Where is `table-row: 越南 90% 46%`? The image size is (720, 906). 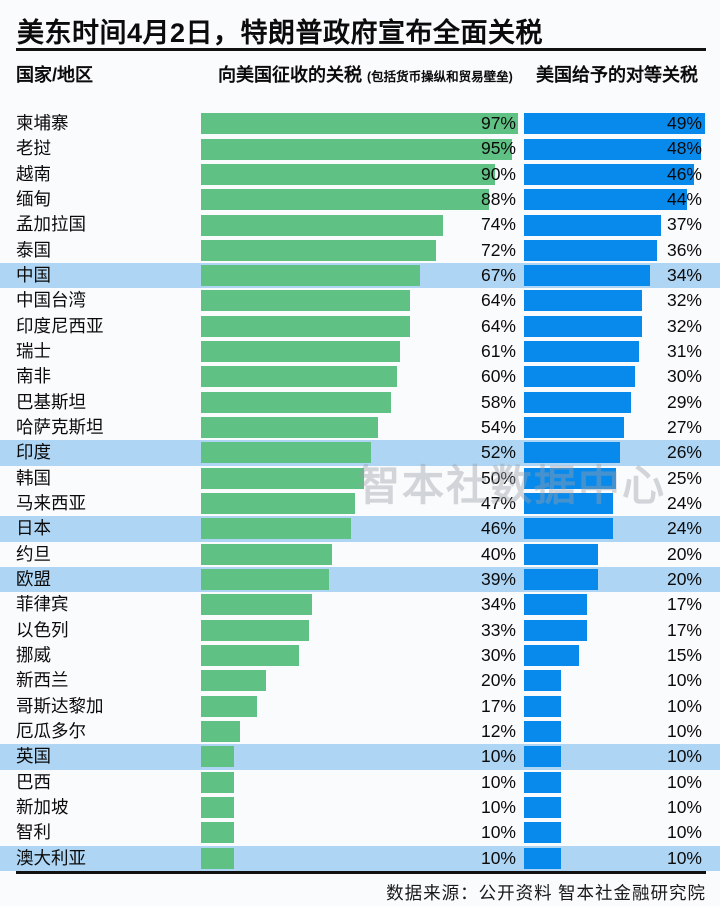
table-row: 越南 90% 46% is located at coordinates (360, 174).